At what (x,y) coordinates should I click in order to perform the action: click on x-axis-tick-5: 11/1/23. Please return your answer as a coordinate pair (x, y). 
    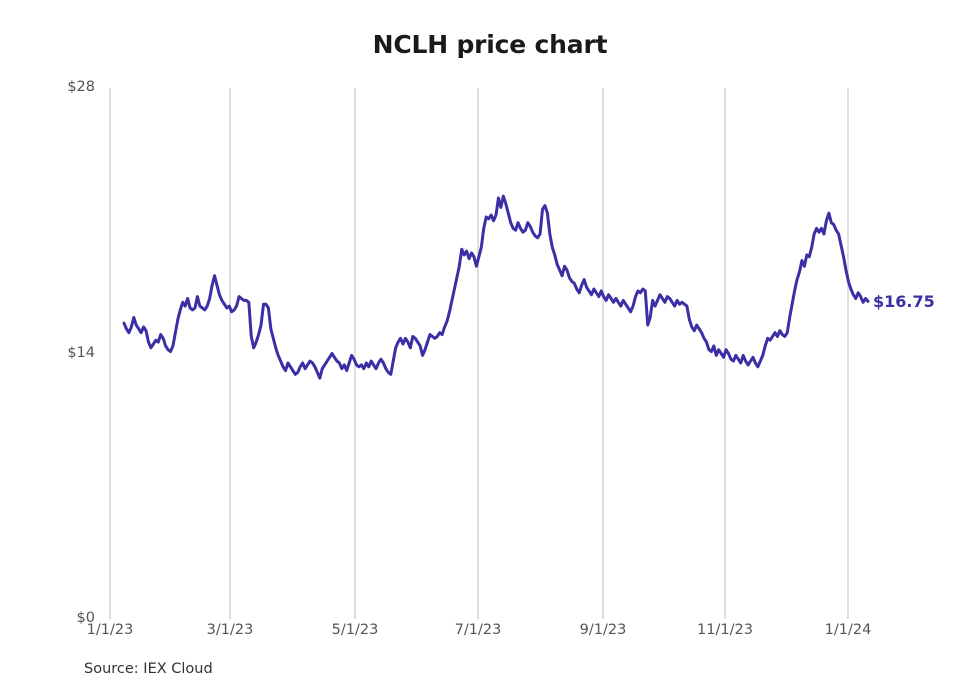
    Looking at the image, I should click on (725, 630).